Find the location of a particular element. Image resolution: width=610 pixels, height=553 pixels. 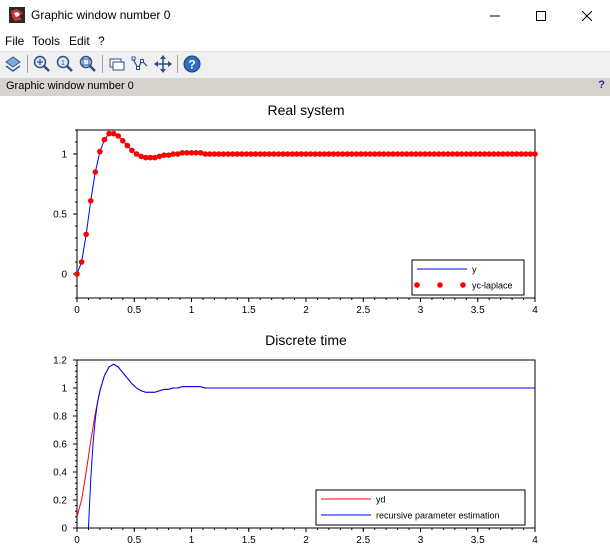

minimize-button is located at coordinates (495, 15).